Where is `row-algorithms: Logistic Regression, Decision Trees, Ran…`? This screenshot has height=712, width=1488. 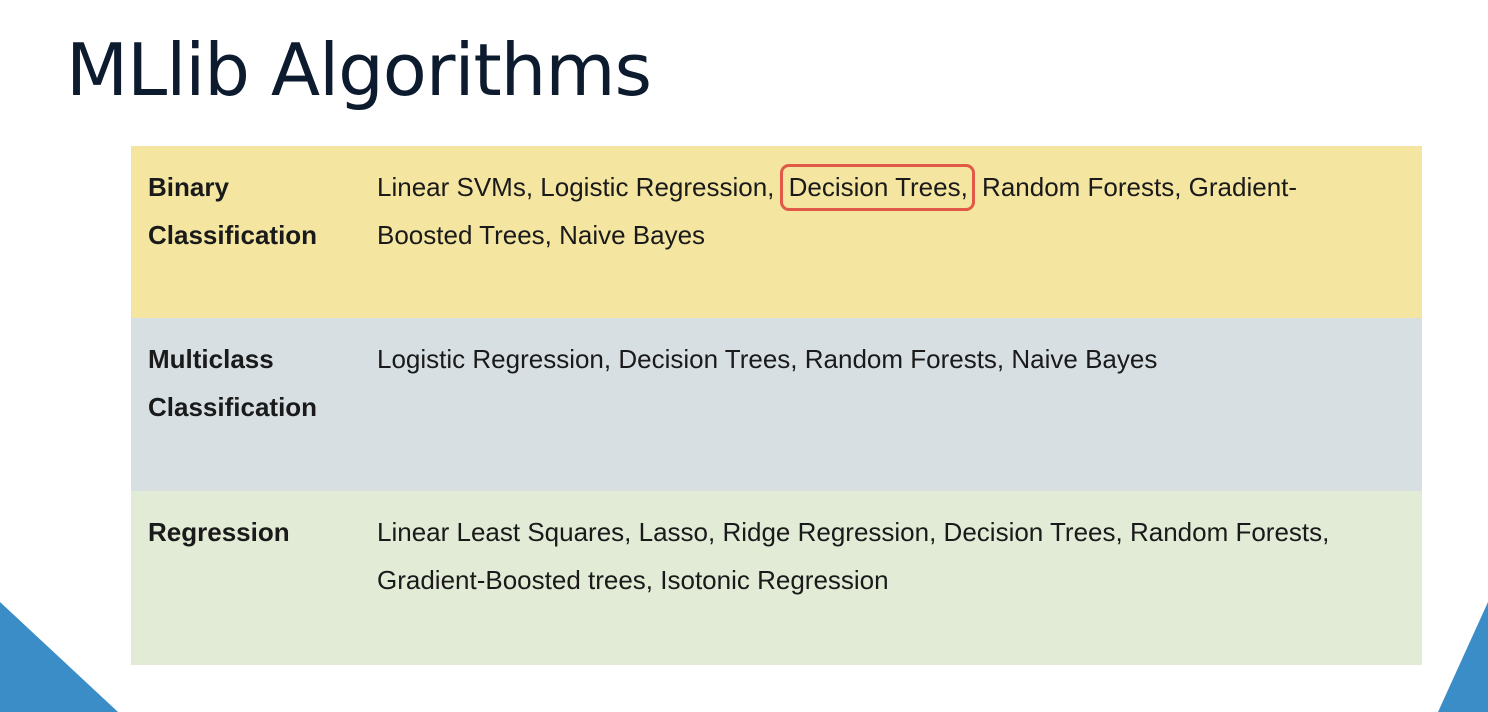
row-algorithms: Logistic Regression, Decision Trees, Ran… is located at coordinates (767, 359).